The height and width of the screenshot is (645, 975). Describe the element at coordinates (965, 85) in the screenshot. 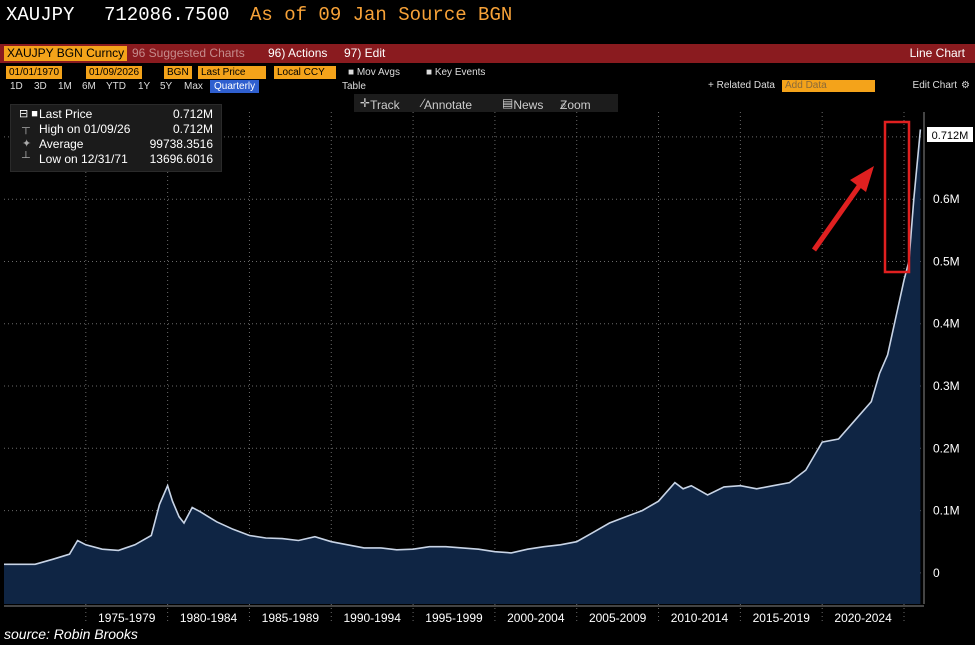

I see `gear-icon: ⚙` at that location.